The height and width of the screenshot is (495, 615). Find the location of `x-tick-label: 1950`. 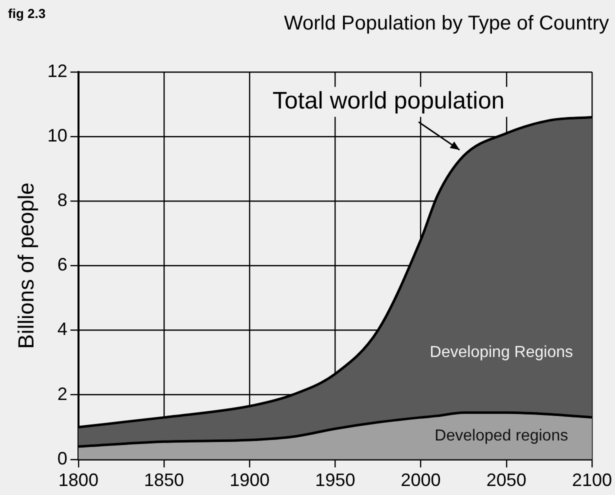

x-tick-label: 1950 is located at coordinates (335, 480).